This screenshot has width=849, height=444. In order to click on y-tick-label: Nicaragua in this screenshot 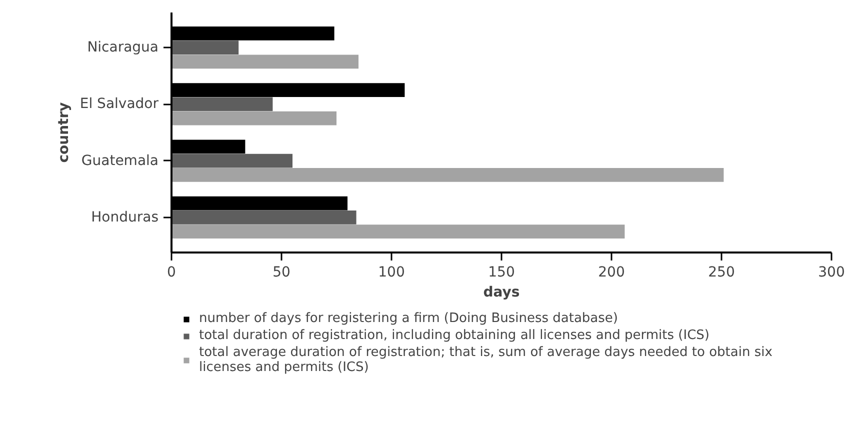, I will do `click(122, 48)`.